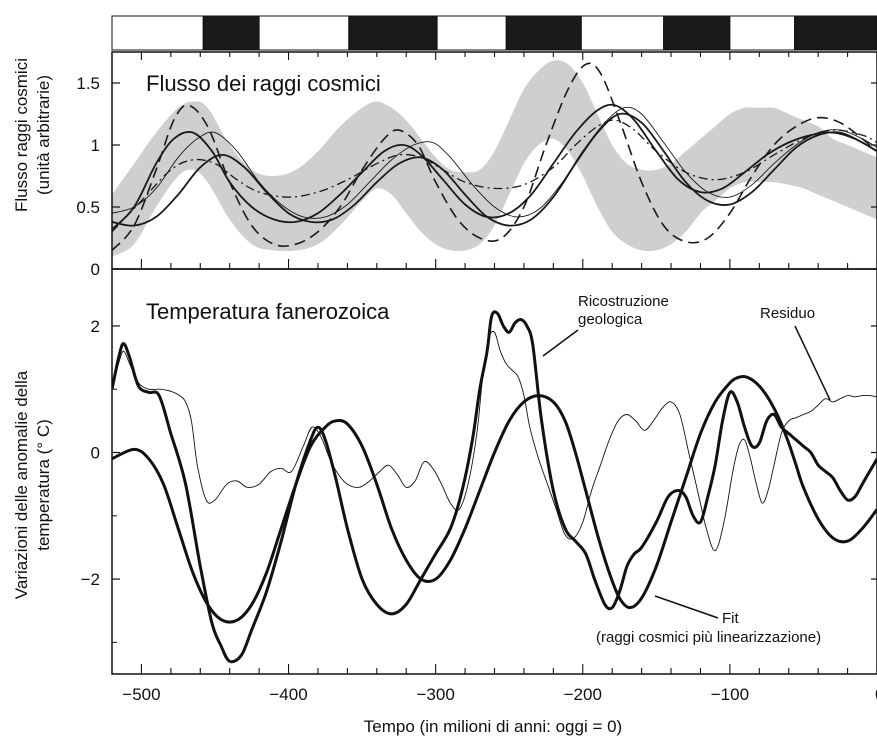 This screenshot has height=740, width=877. Describe the element at coordinates (583, 694) in the screenshot. I see `temperature-xtick-label: −200` at that location.